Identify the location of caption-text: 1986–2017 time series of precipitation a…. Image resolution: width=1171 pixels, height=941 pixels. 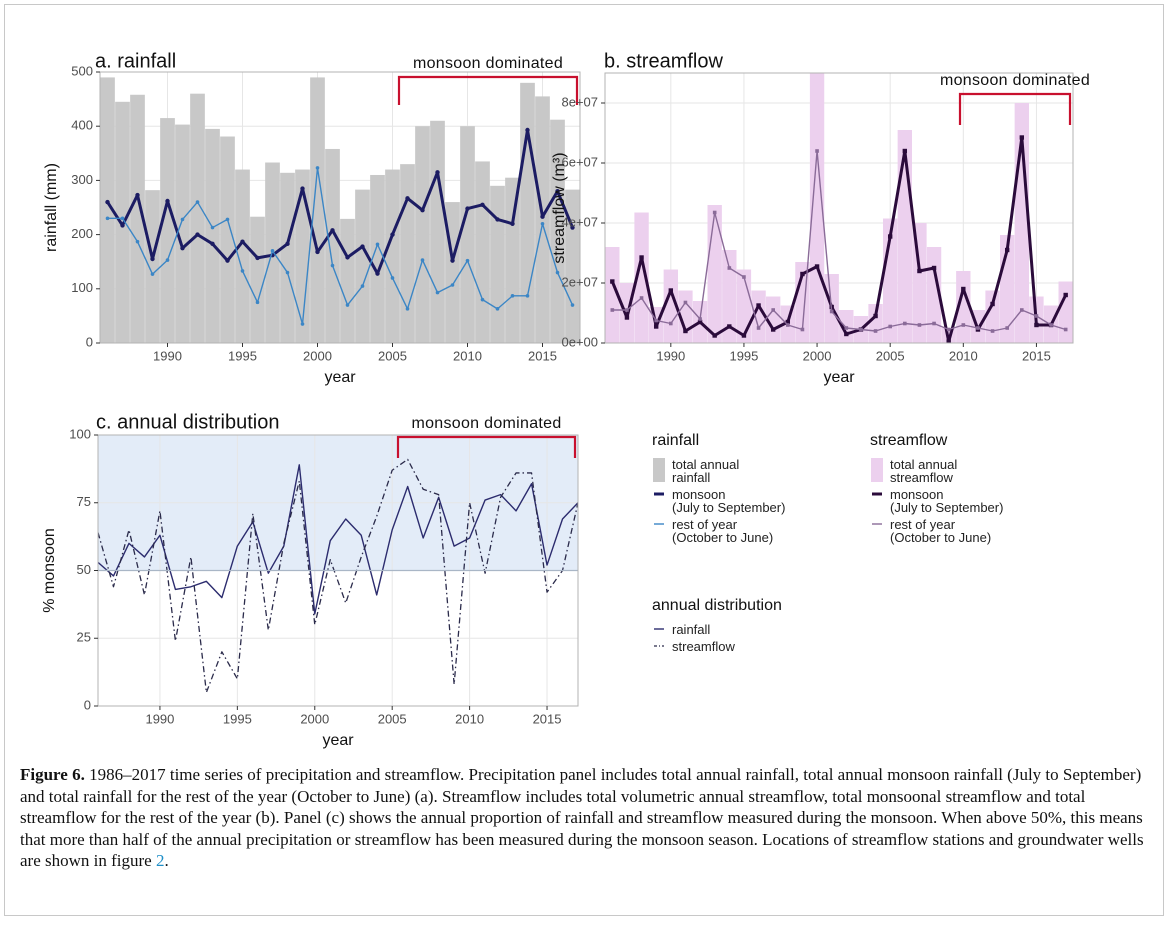
(582, 818).